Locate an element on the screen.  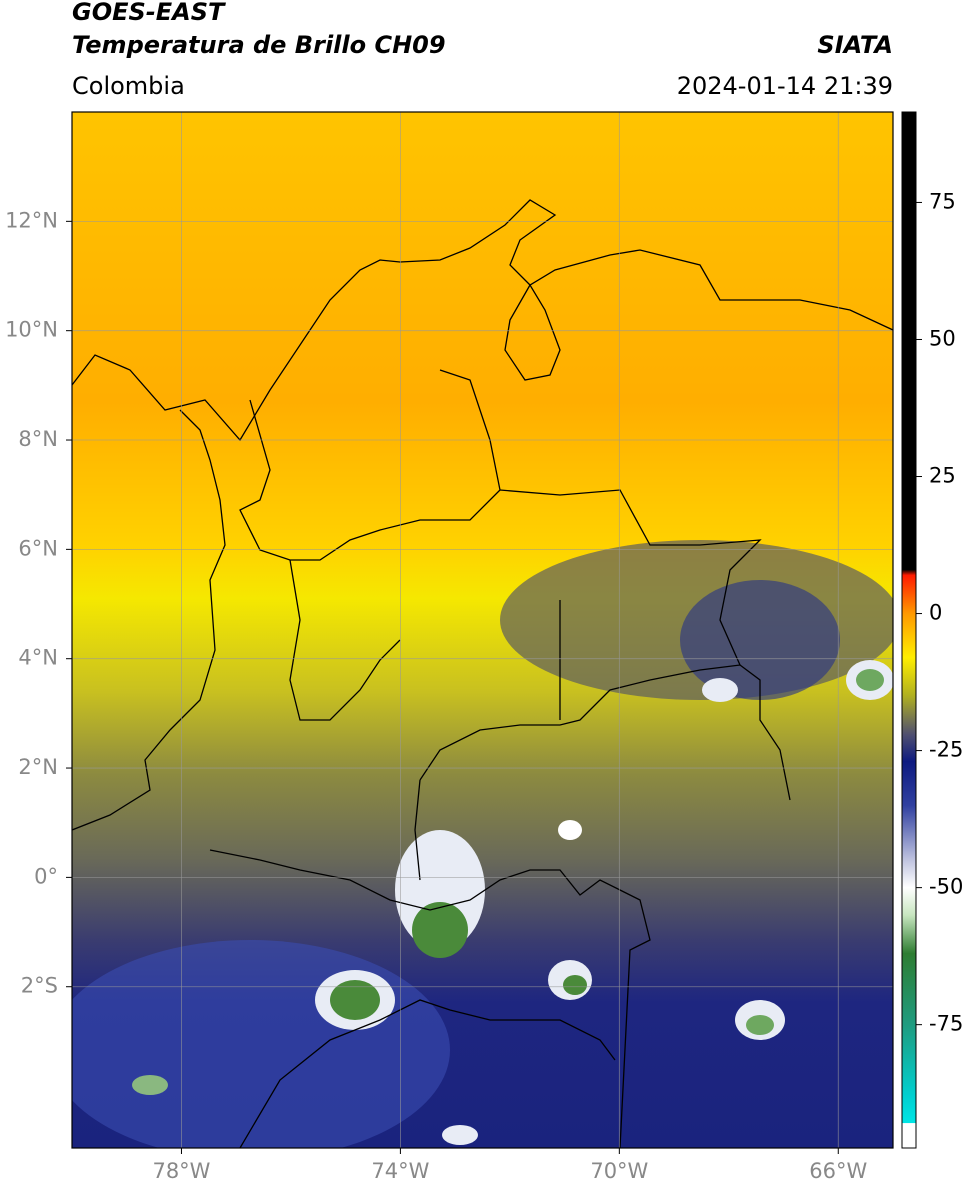
colorbar-tick-label: -25 is located at coordinates (946, 750).